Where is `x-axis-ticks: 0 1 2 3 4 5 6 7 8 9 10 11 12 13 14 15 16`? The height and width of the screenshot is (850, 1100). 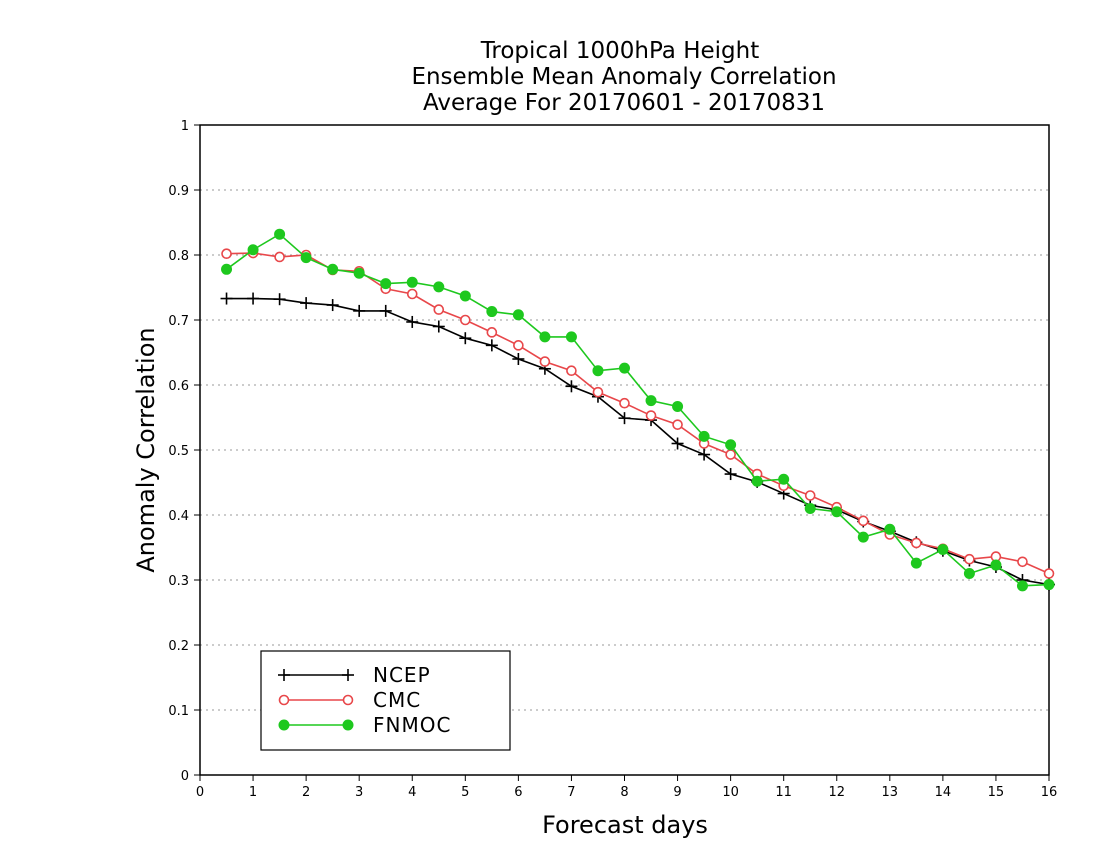 x-axis-ticks: 0 1 2 3 4 5 6 7 8 9 10 11 12 13 14 15 16 is located at coordinates (626, 787).